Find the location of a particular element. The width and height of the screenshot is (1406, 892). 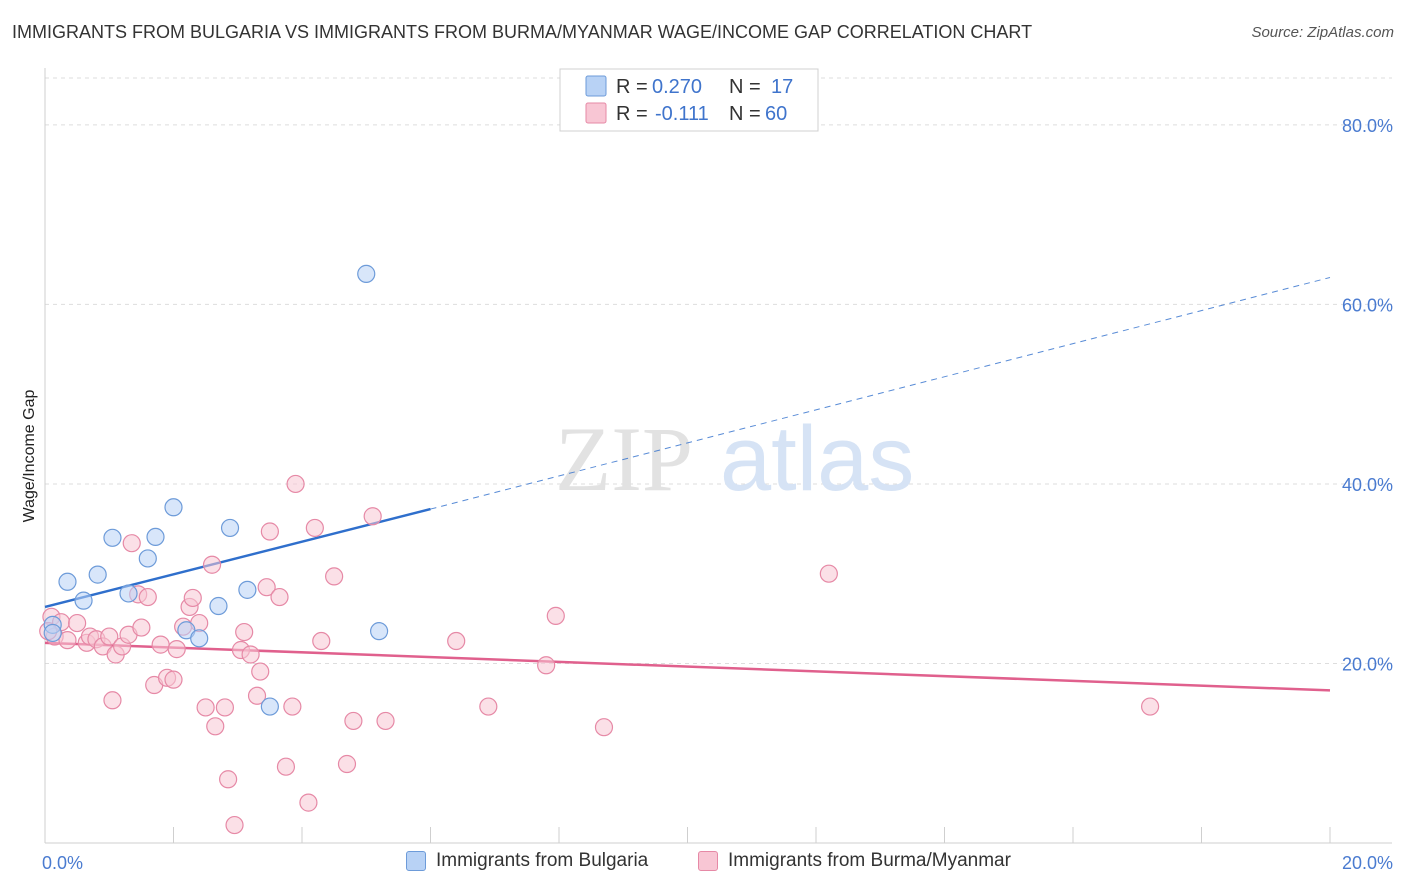

source-credit: Source: ZipAtlas.com is located at coordinates (1322, 32).